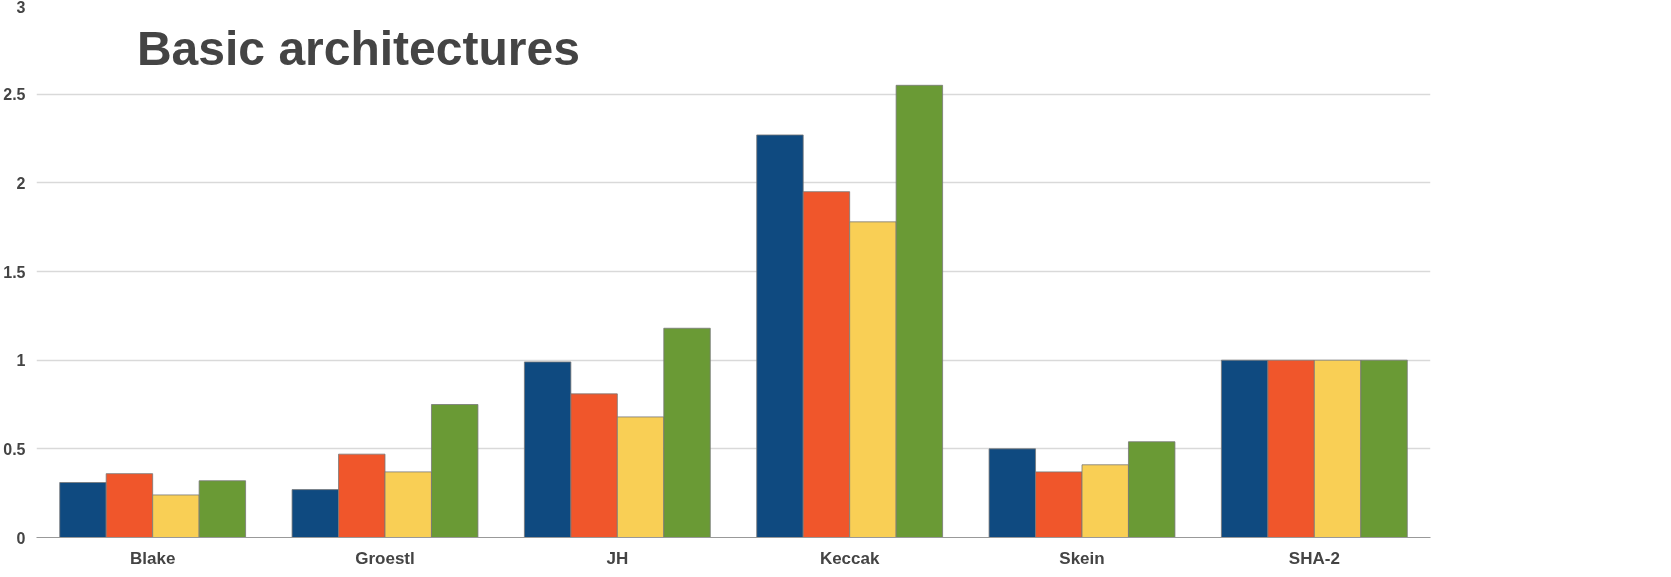 Image resolution: width=1671 pixels, height=577 pixels. I want to click on y-tick-label: 0, so click(21, 538).